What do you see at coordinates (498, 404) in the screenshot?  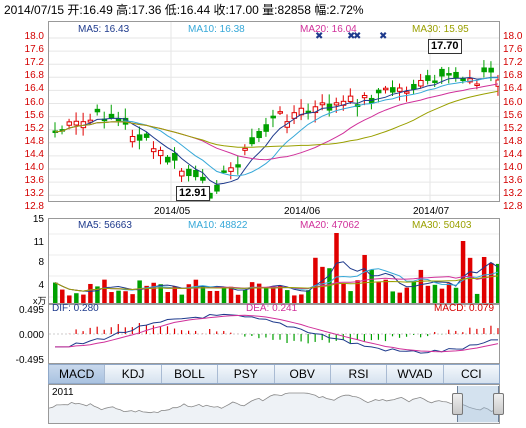 I see `navigator-right-handle` at bounding box center [498, 404].